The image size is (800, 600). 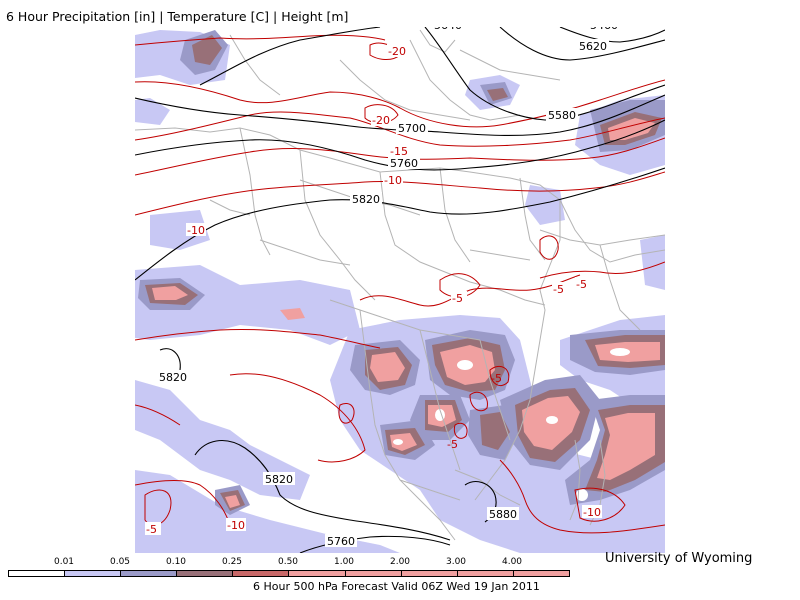 What do you see at coordinates (288, 562) in the screenshot?
I see `legend-label: 0.50` at bounding box center [288, 562].